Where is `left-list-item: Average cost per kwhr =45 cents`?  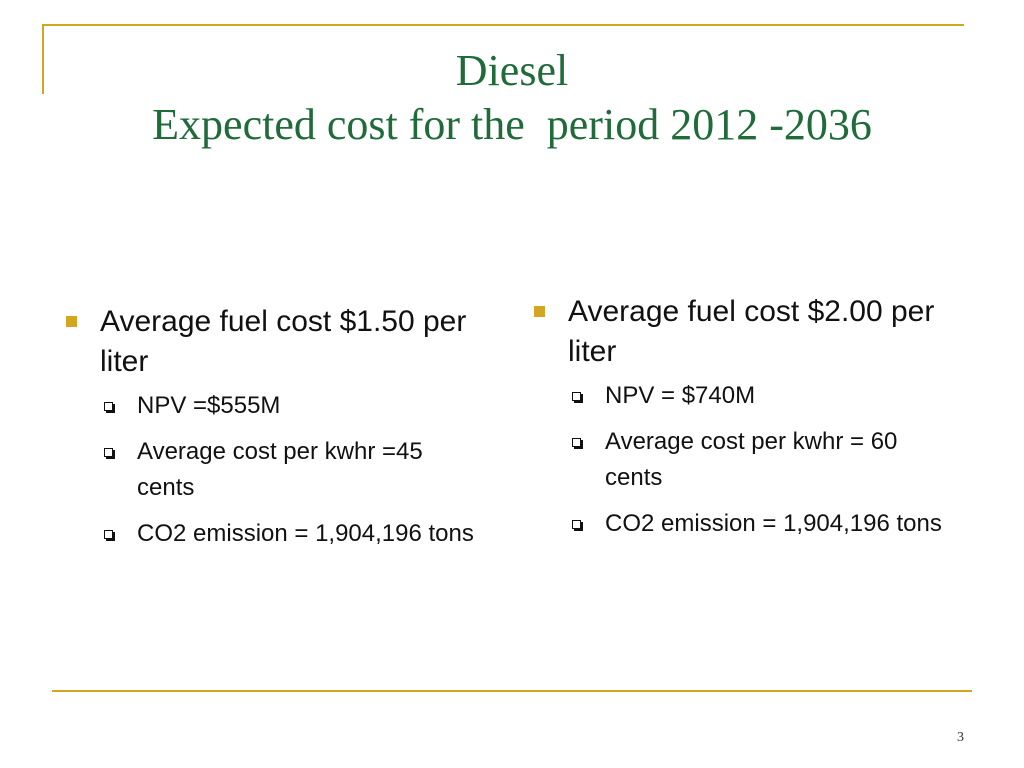 left-list-item: Average cost per kwhr =45 cents is located at coordinates (270, 470).